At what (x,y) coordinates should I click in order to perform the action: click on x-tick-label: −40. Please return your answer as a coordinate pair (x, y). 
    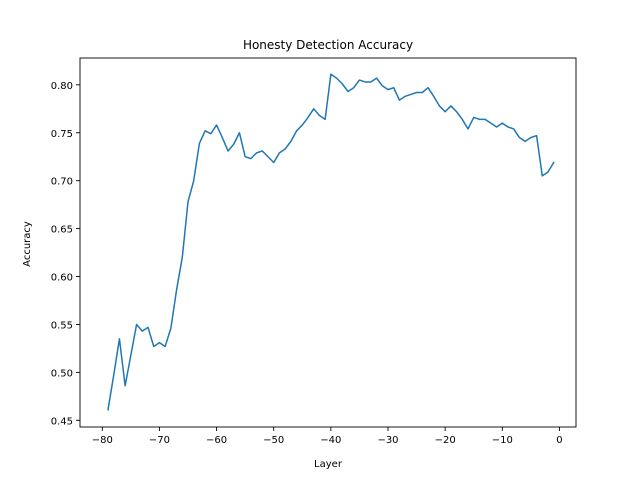
    Looking at the image, I should click on (330, 440).